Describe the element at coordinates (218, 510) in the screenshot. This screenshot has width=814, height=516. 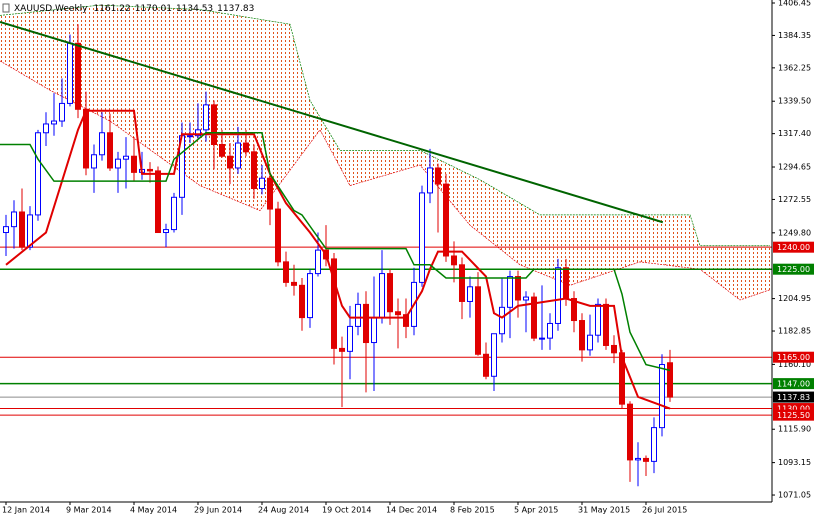
I see `x-tick-label: 29 Jun 2014` at that location.